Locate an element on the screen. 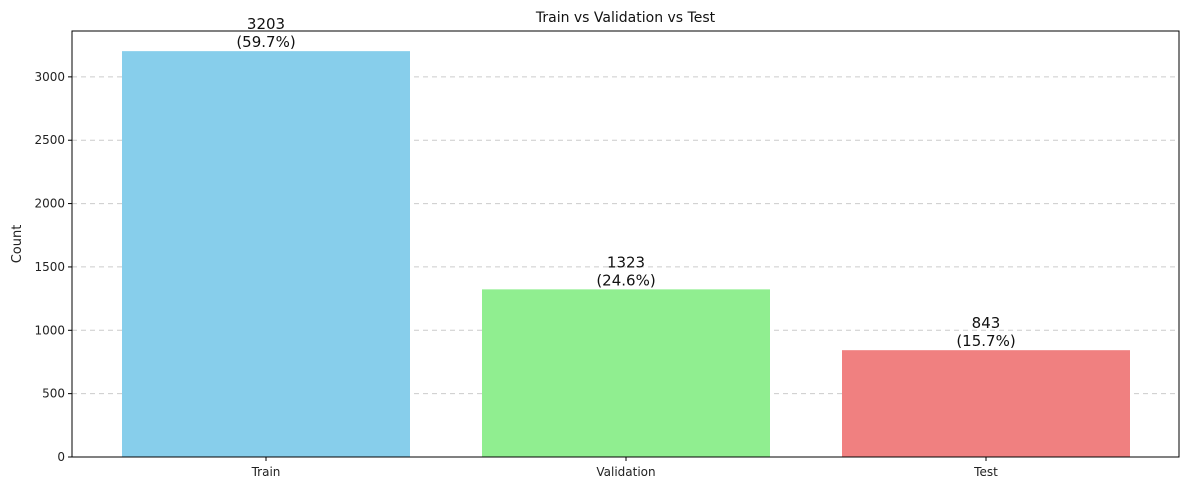 This screenshot has height=490, width=1189. y-tick-label: 1000 is located at coordinates (49, 330).